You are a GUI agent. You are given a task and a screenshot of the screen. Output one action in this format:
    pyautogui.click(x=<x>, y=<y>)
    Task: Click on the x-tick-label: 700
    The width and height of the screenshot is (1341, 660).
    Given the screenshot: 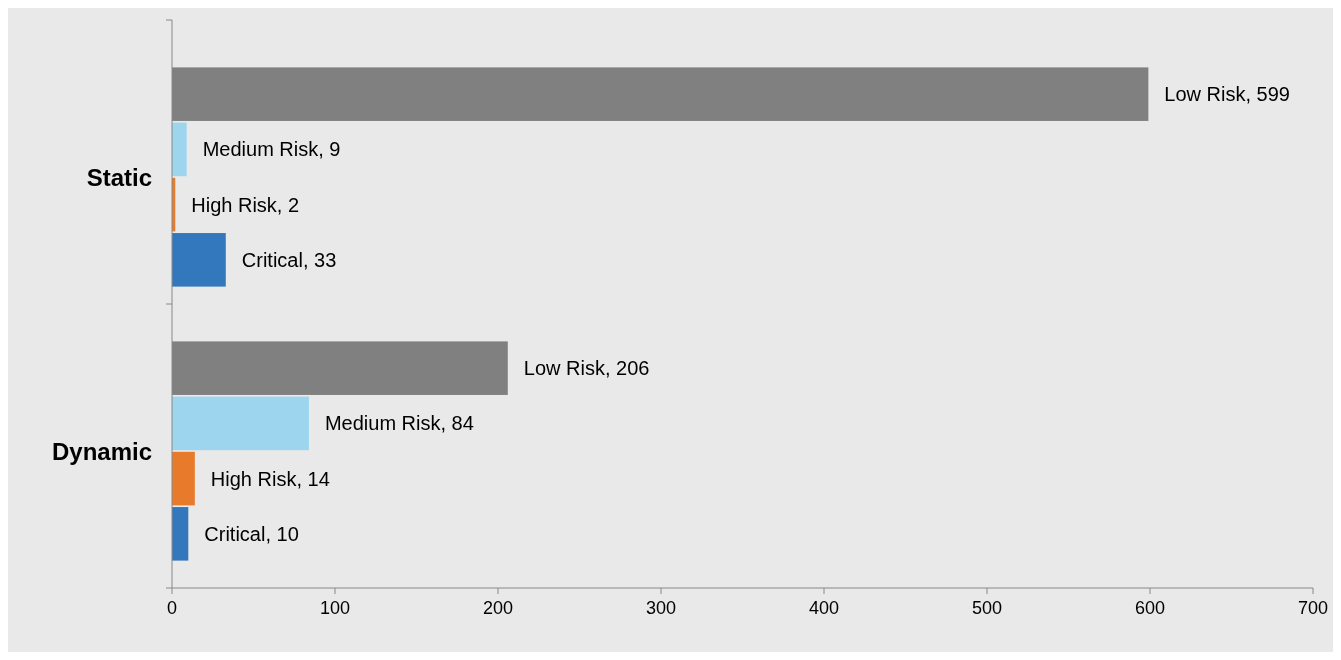 What is the action you would take?
    pyautogui.click(x=1313, y=608)
    